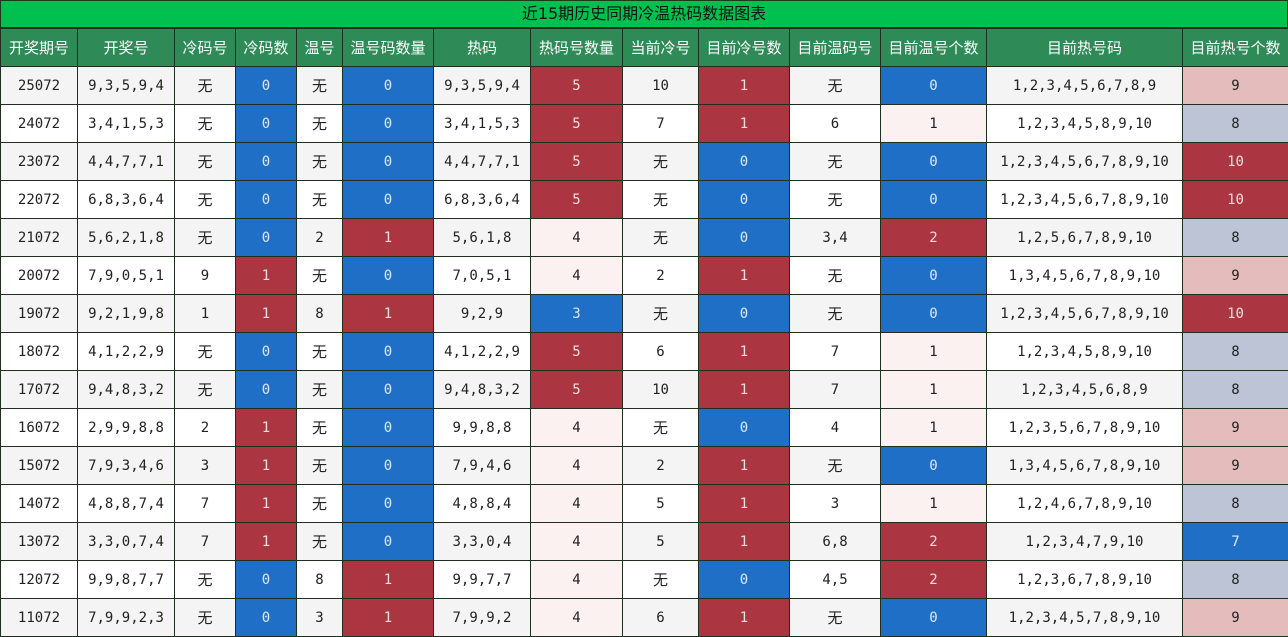 The image size is (1288, 637). What do you see at coordinates (266, 48) in the screenshot?
I see `column-header: 冷码数` at bounding box center [266, 48].